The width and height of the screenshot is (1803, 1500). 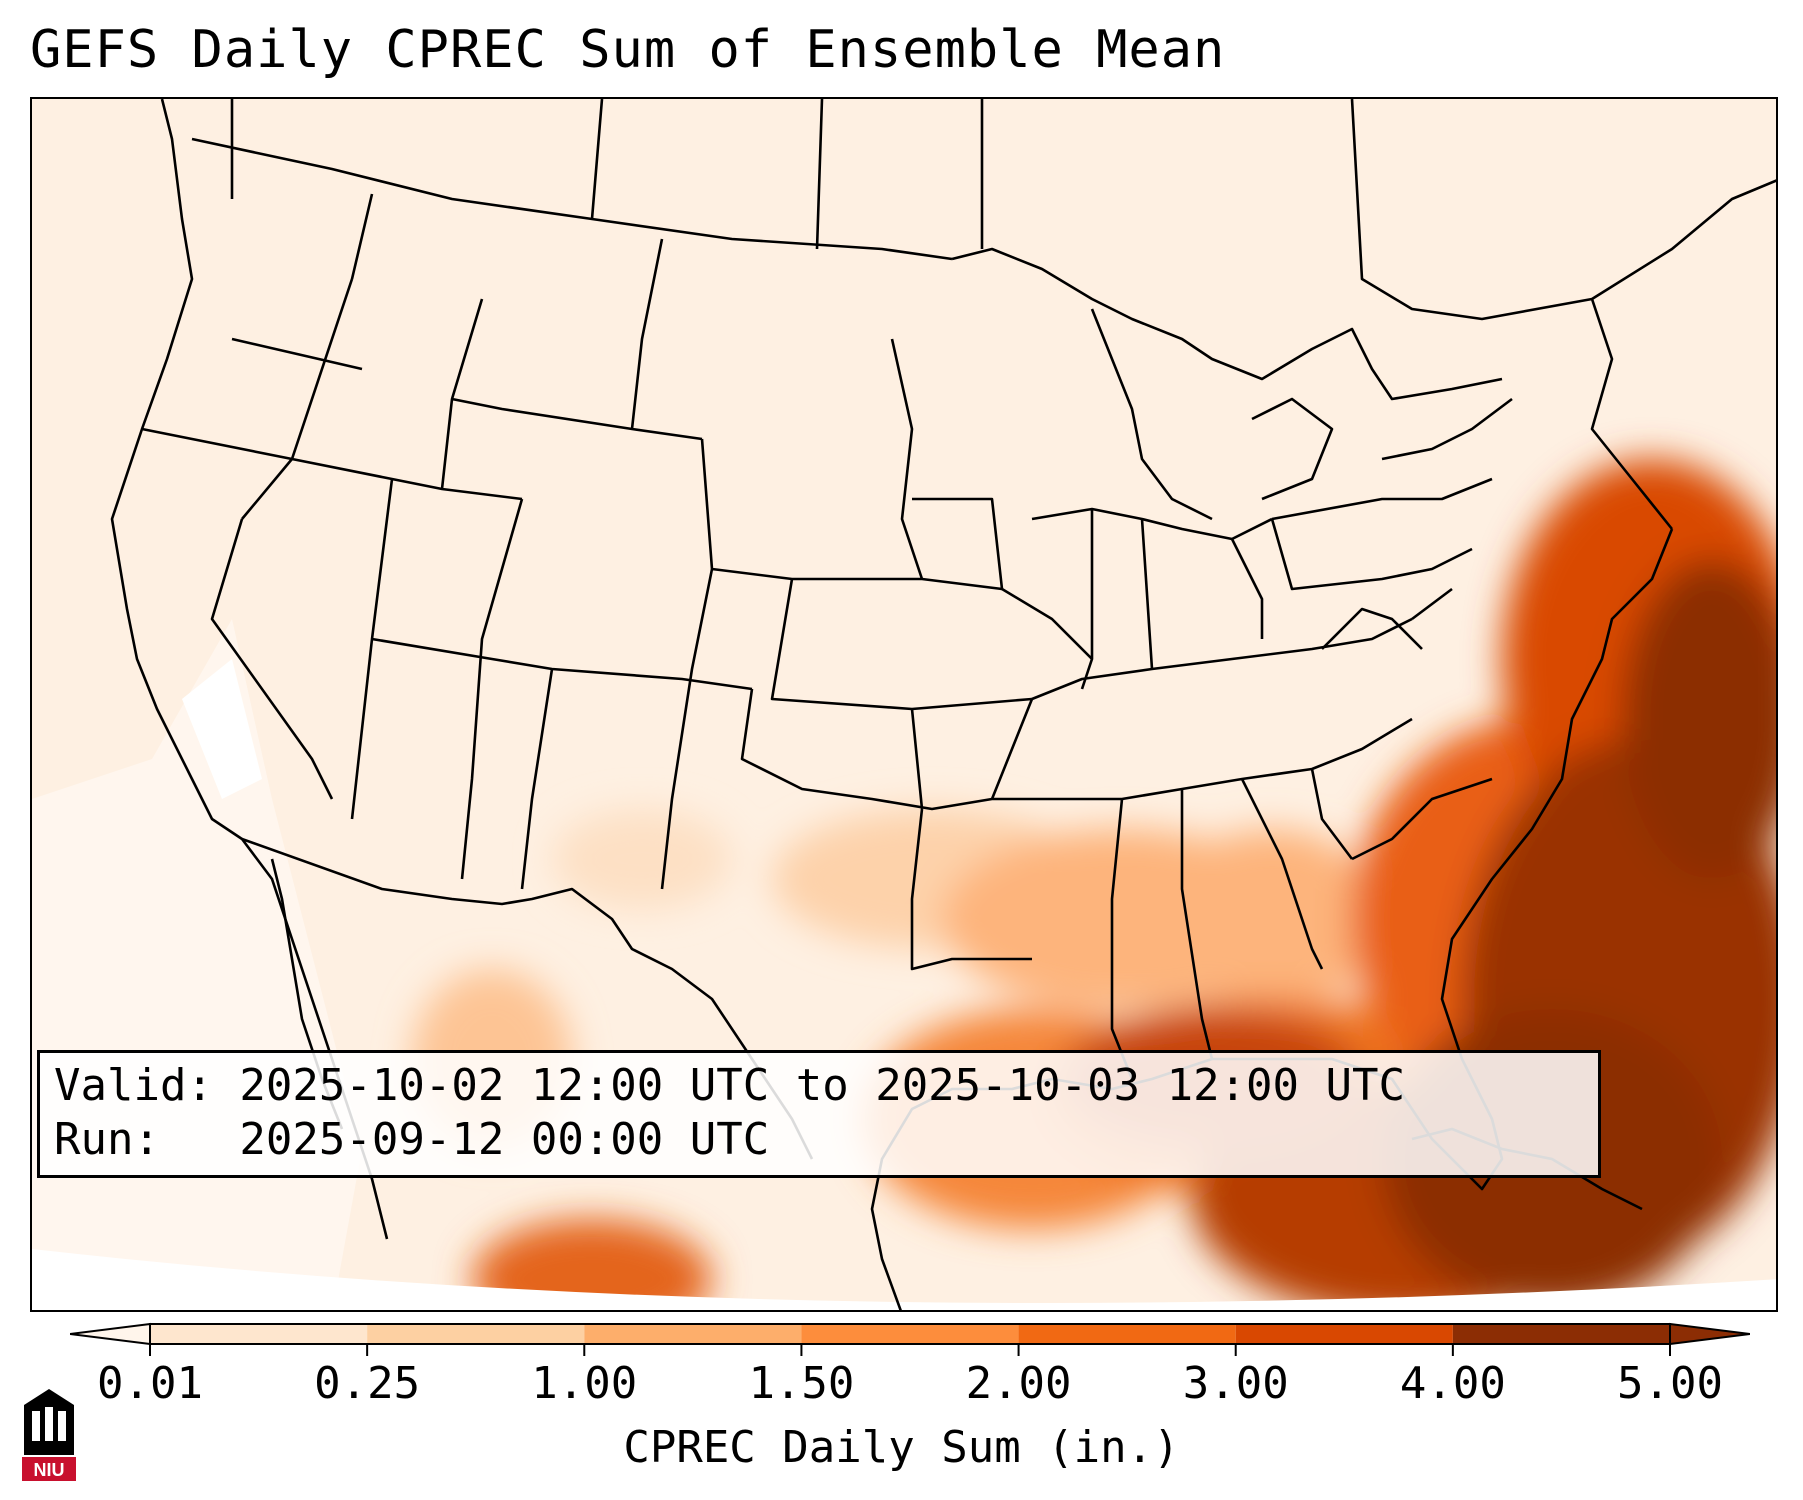 I want to click on california-min, so click(x=222, y=729).